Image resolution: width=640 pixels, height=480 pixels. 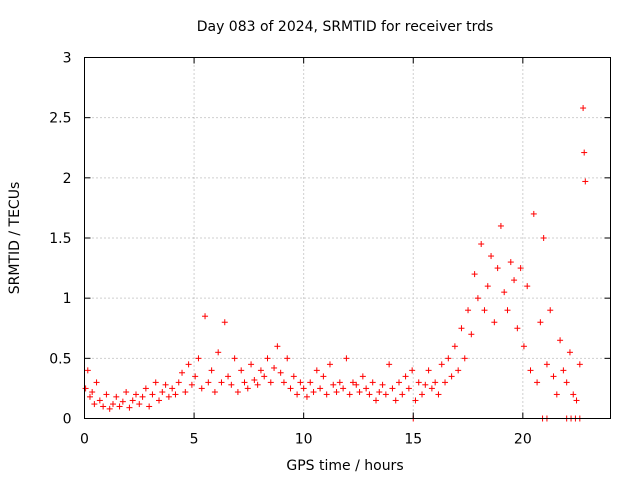 I want to click on y-tick-label: 1, so click(x=67, y=299).